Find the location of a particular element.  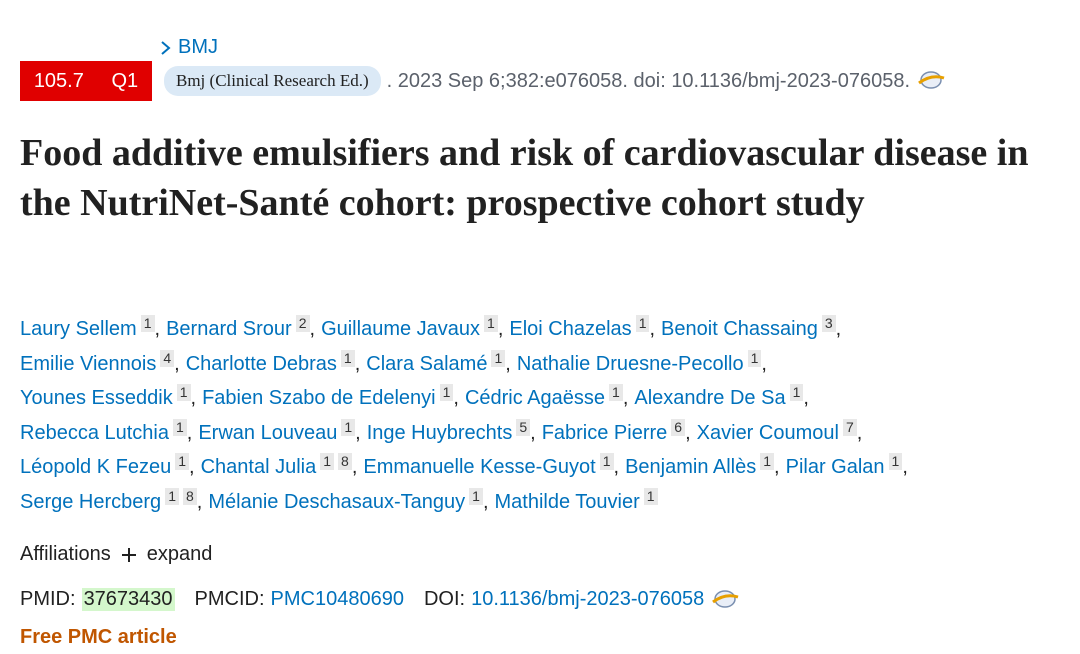

author-name: Rebecca Lutchia is located at coordinates (94, 432).